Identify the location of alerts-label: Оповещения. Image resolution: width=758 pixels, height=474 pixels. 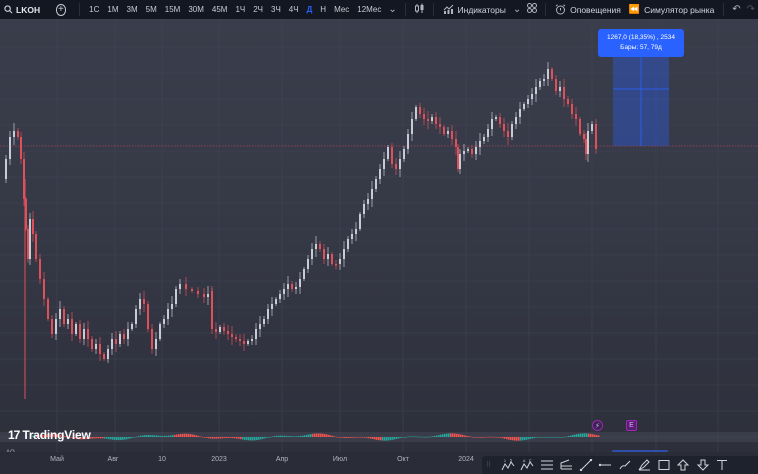
(595, 9).